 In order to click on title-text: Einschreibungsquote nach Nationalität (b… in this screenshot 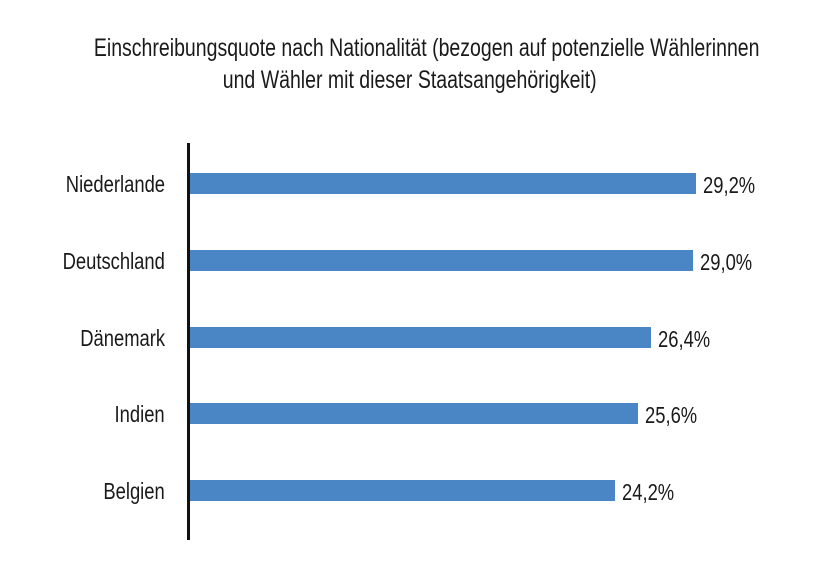, I will do `click(426, 48)`.